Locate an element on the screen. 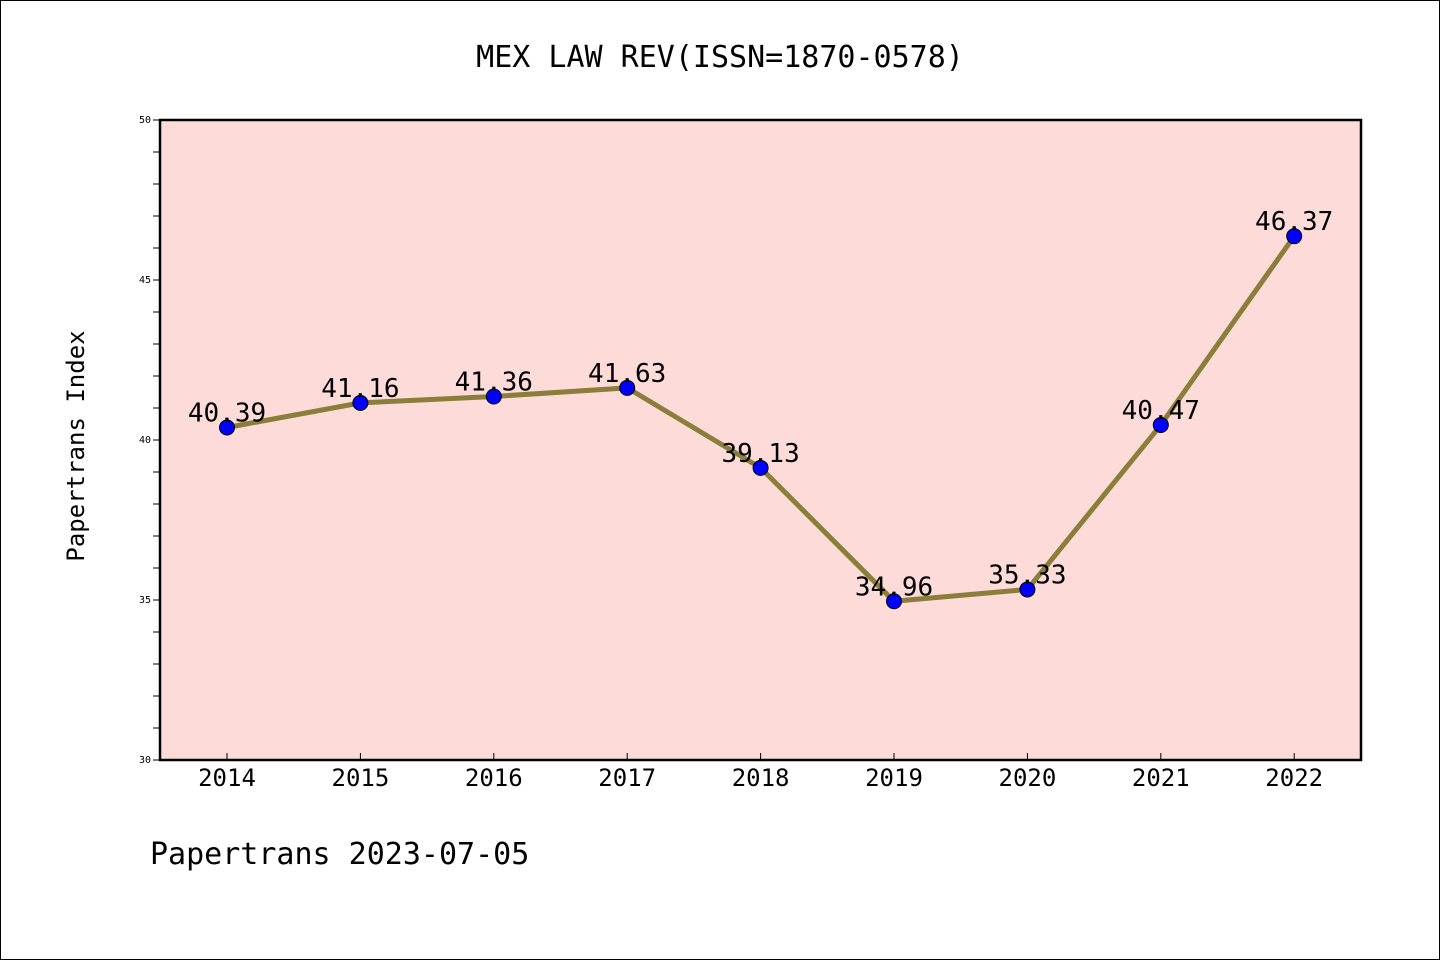 Image resolution: width=1440 pixels, height=960 pixels. x-tick-label: 2018 is located at coordinates (761, 778).